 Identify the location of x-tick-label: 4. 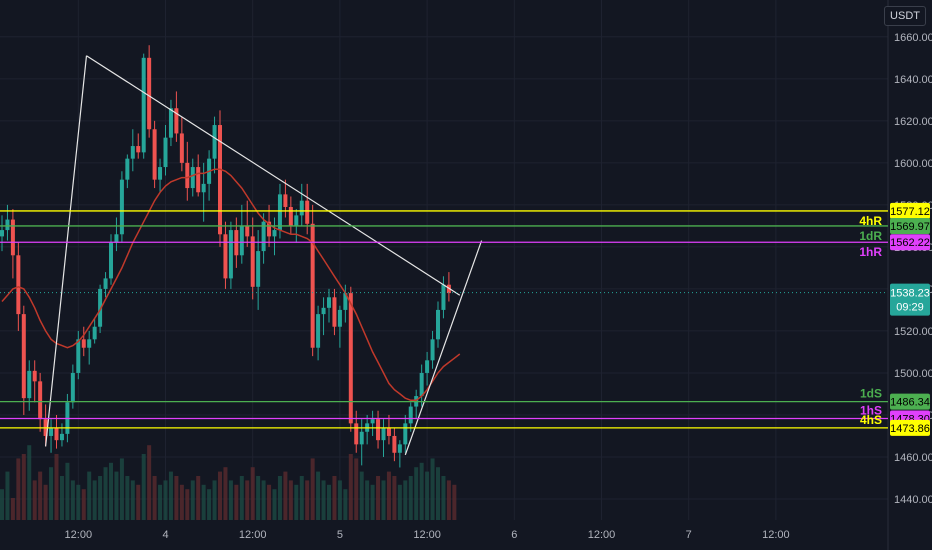
(165, 535).